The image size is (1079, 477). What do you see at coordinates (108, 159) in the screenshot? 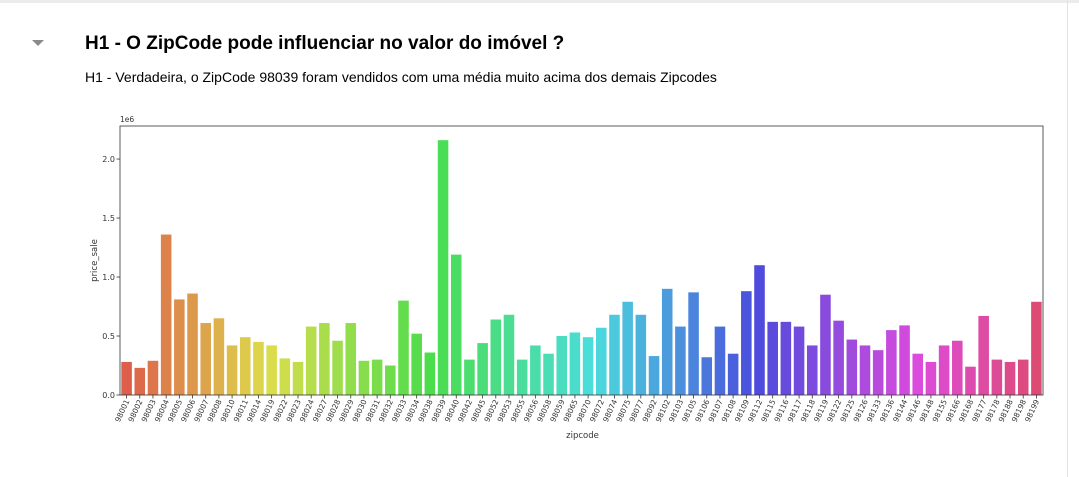
I see `y-tick-label: 2.0` at bounding box center [108, 159].